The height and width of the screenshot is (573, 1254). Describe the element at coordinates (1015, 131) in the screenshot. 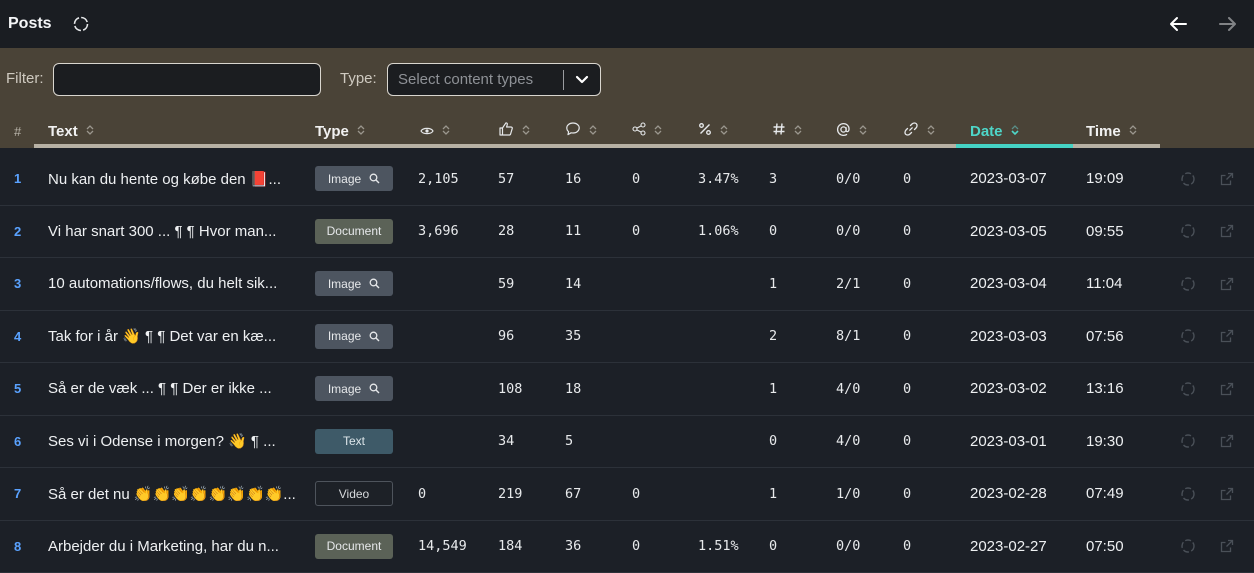

I see `sort-descending-icon` at that location.